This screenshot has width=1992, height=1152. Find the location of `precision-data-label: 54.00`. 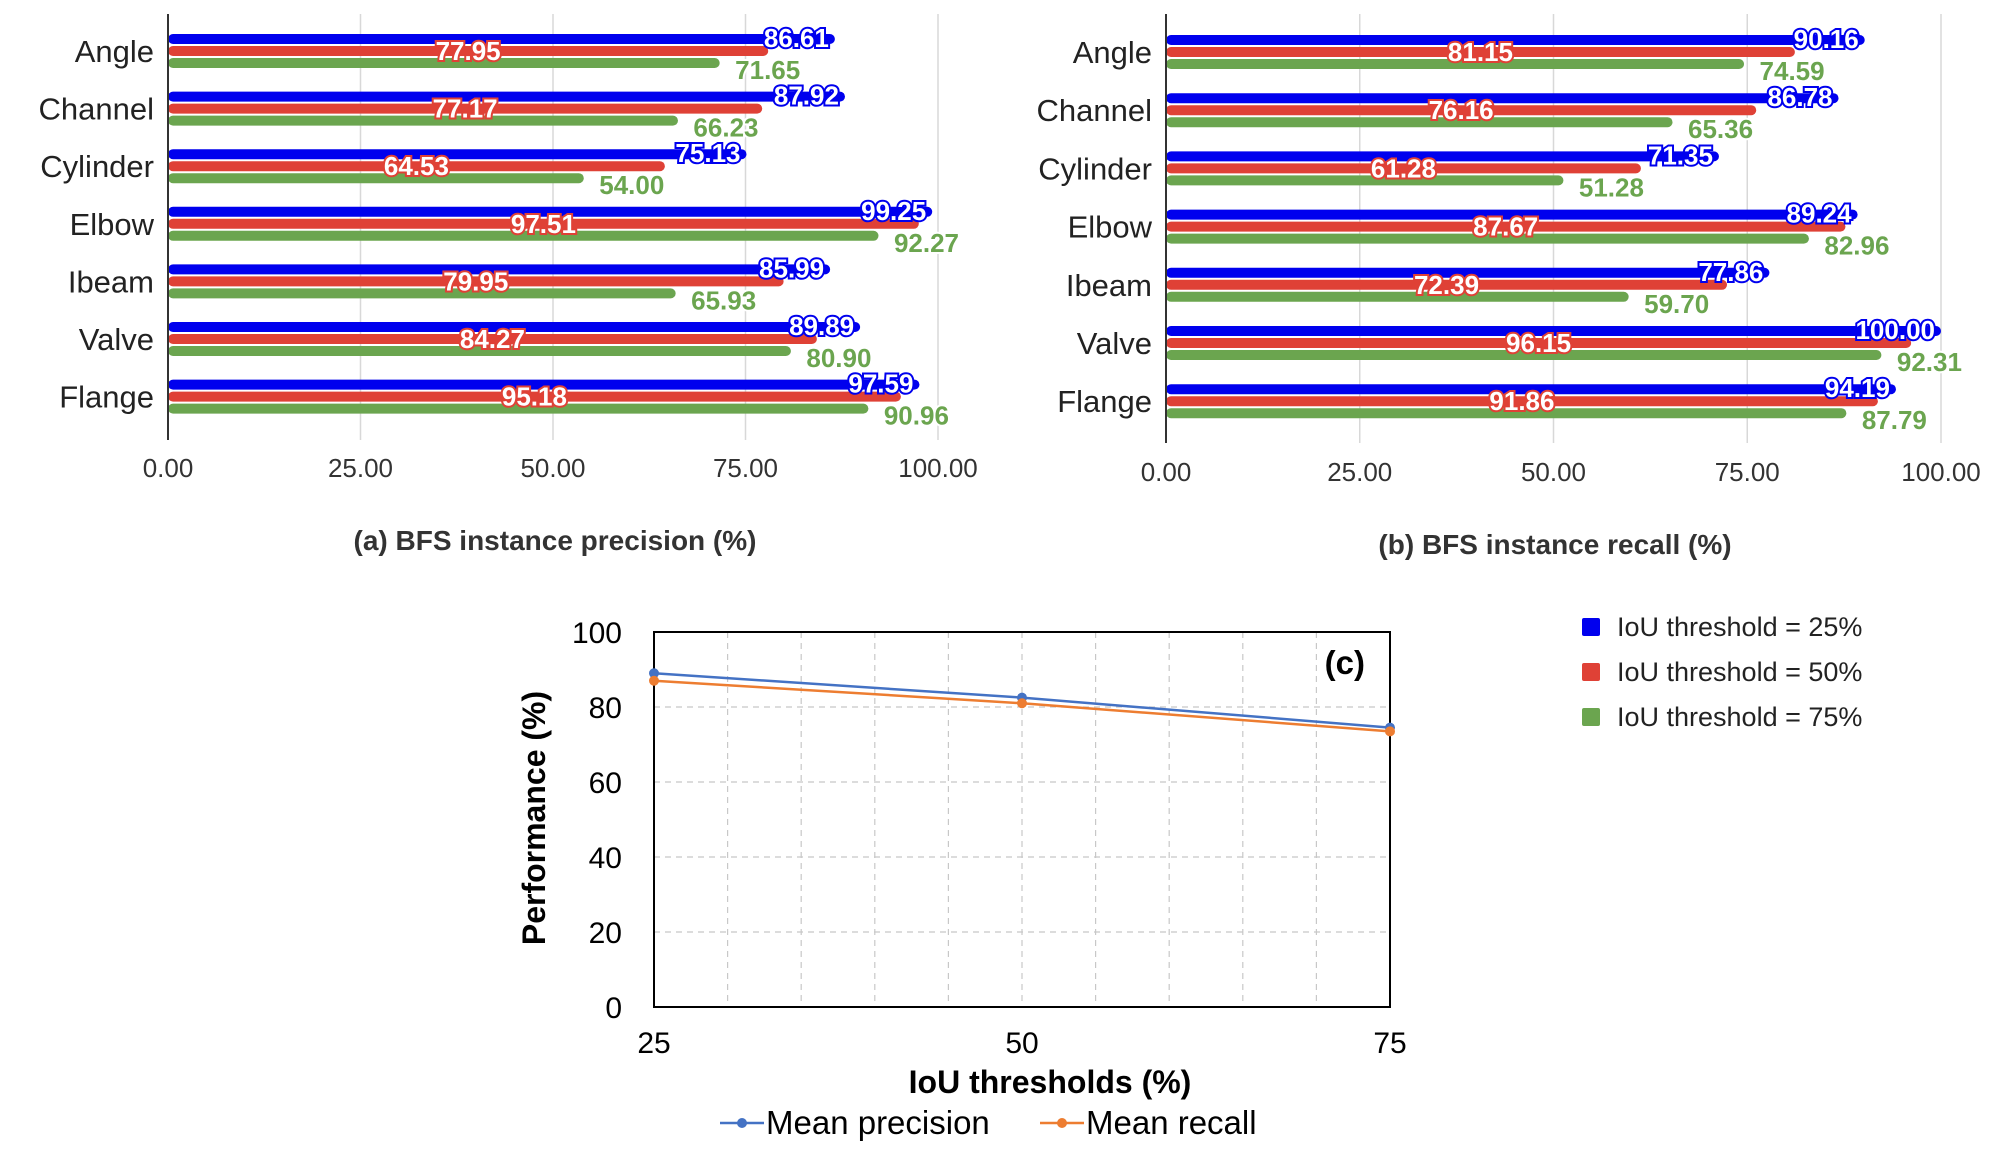

precision-data-label: 54.00 is located at coordinates (631, 185).